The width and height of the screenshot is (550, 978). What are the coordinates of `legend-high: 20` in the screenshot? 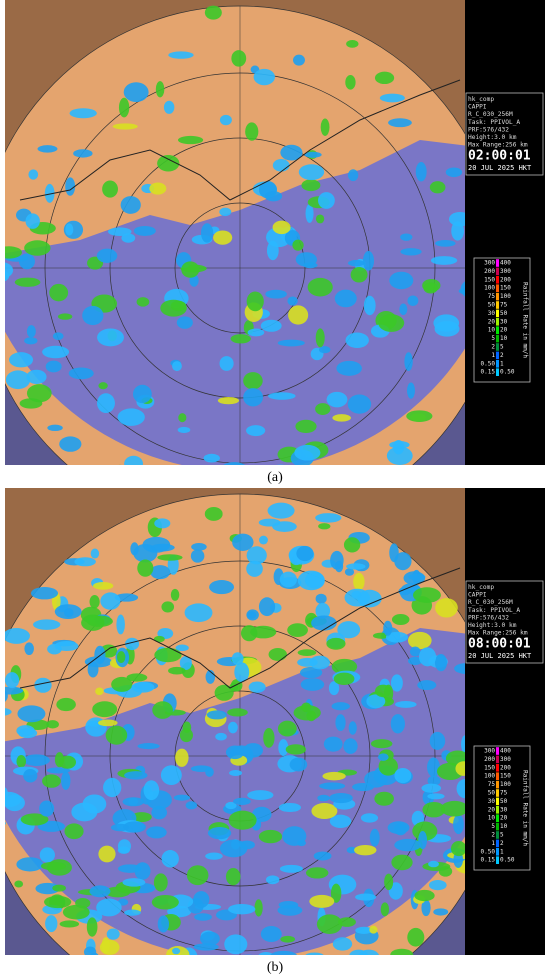 It's located at (504, 330).